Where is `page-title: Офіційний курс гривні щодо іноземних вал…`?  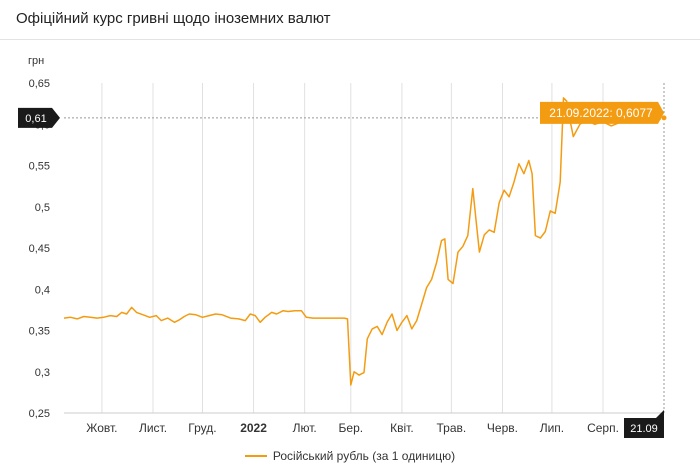 page-title: Офіційний курс гривні щодо іноземних вал… is located at coordinates (173, 18).